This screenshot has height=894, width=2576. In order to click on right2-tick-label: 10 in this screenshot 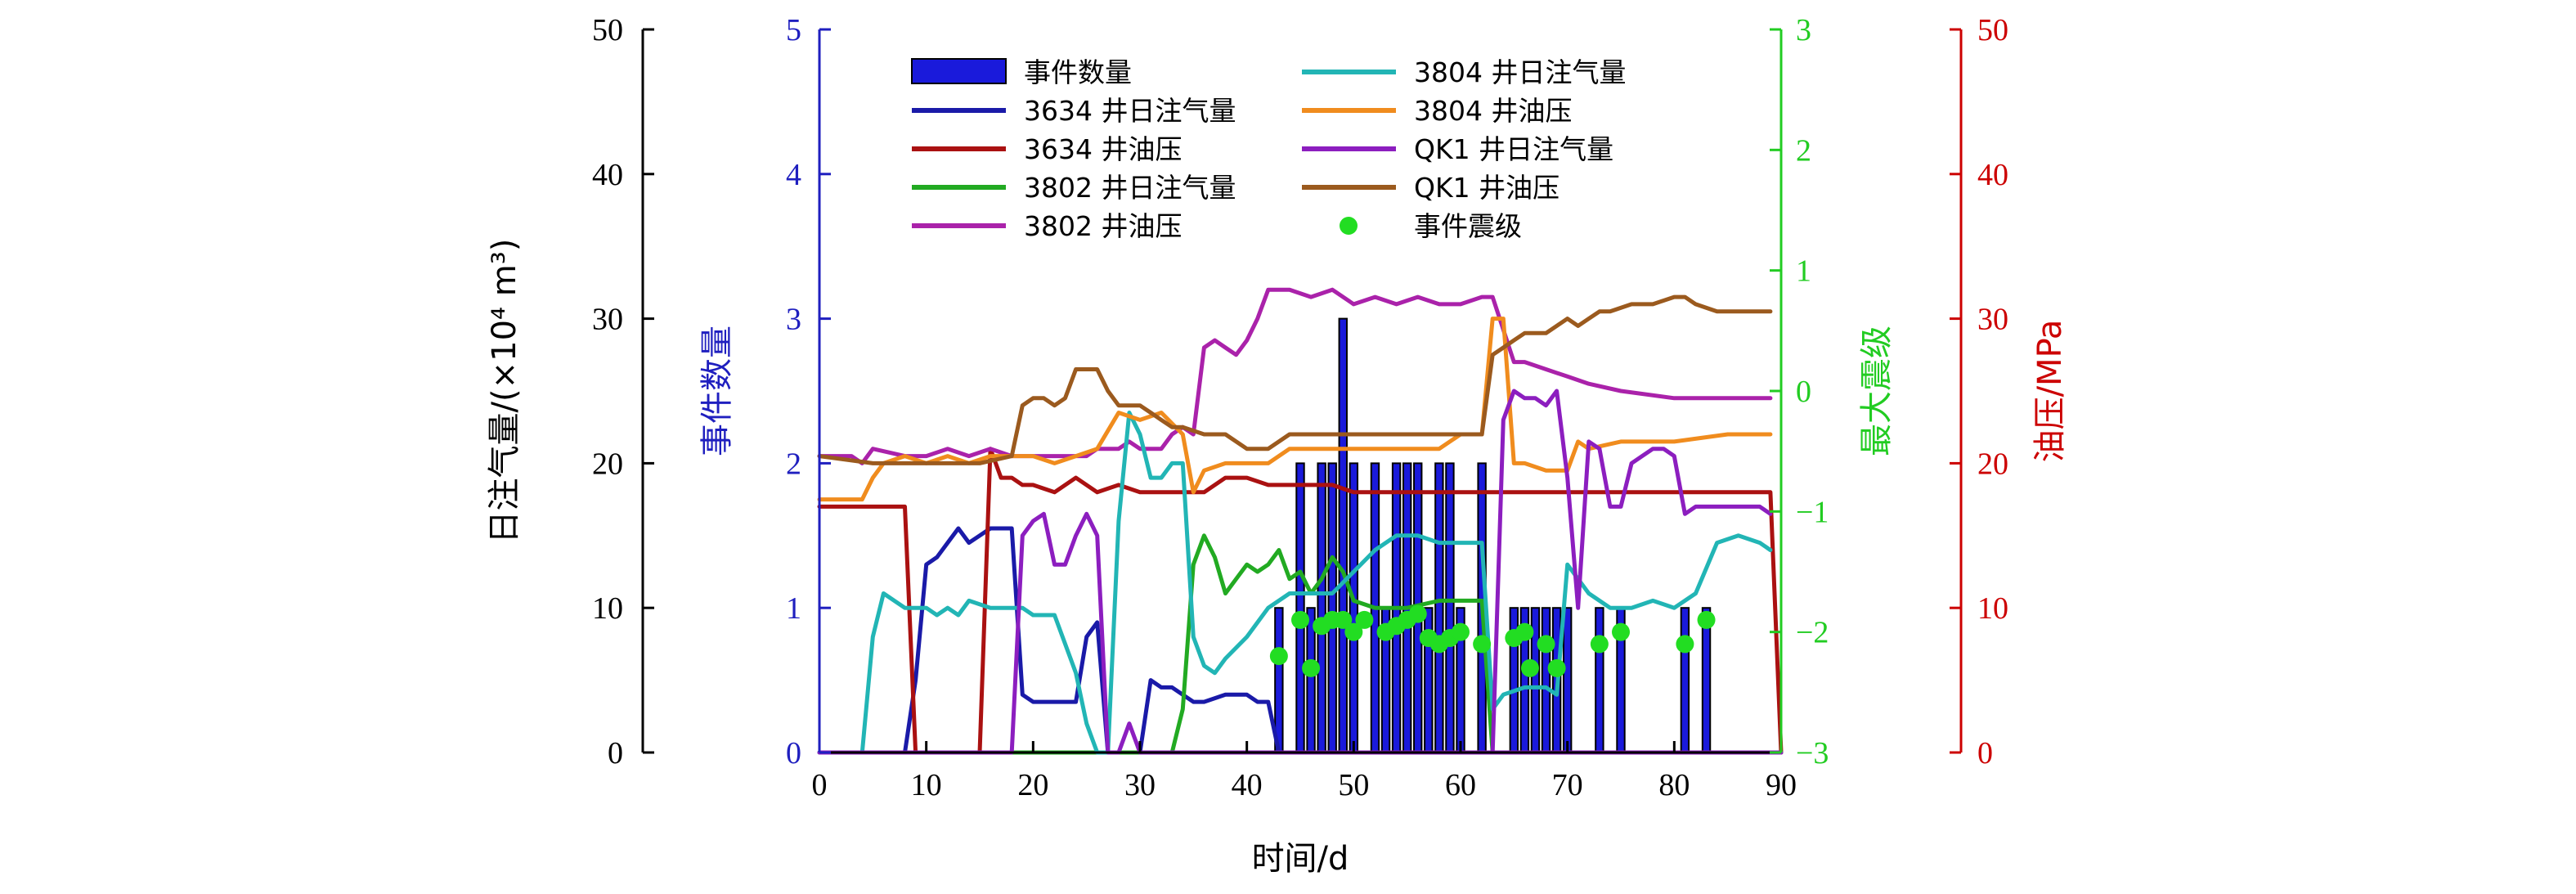, I will do `click(1992, 608)`.